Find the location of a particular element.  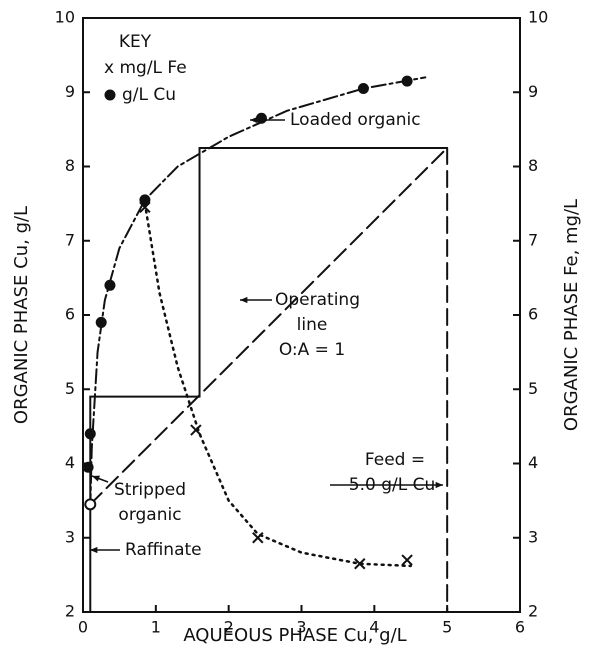

y2-tick-label: 5 is located at coordinates (533, 388).